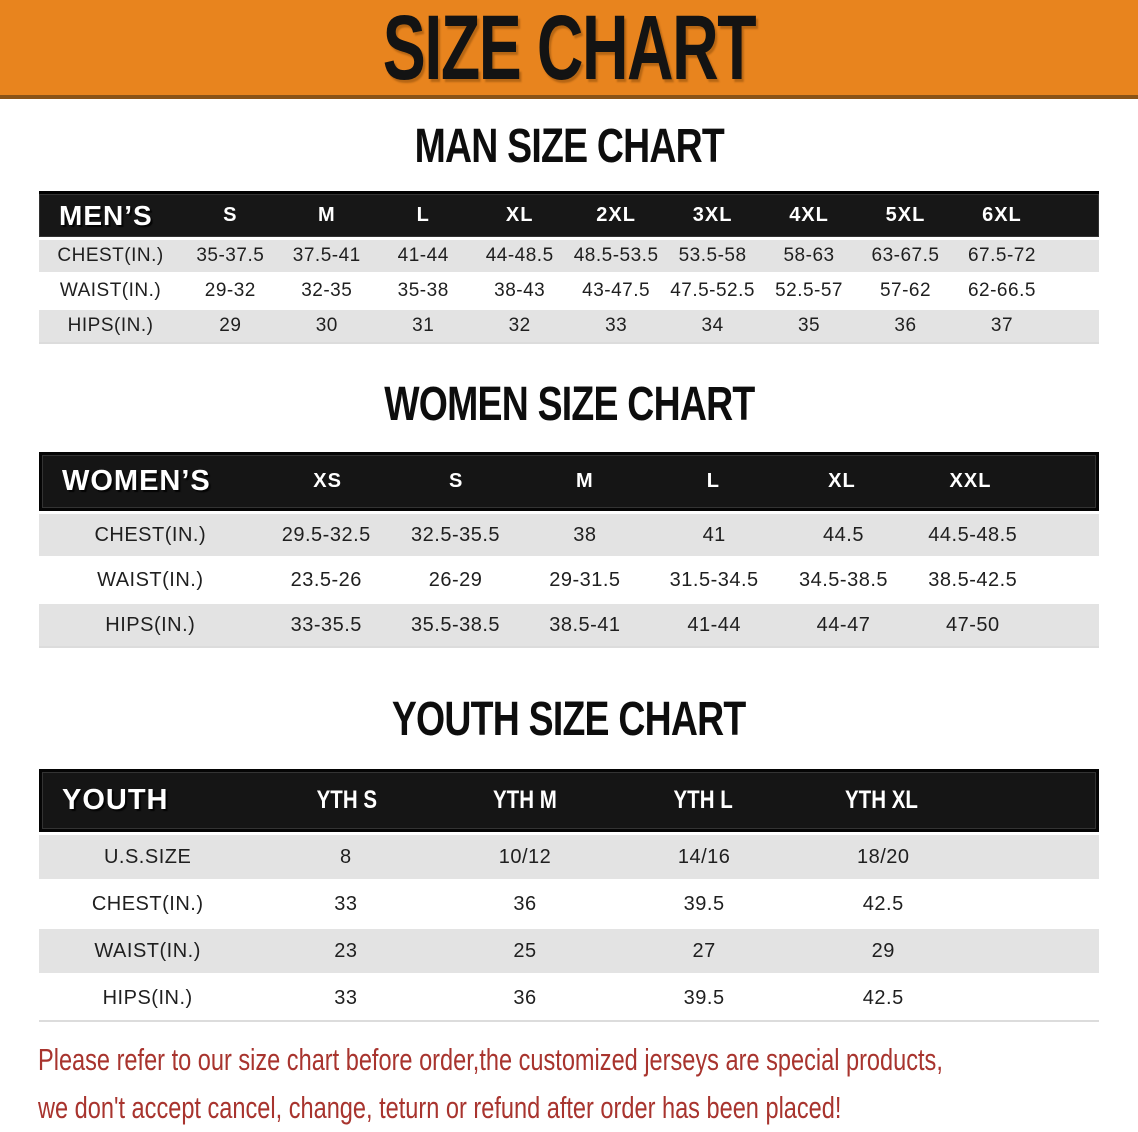 Image resolution: width=1138 pixels, height=1132 pixels. I want to click on size-column-header-text: 5XL, so click(905, 215).